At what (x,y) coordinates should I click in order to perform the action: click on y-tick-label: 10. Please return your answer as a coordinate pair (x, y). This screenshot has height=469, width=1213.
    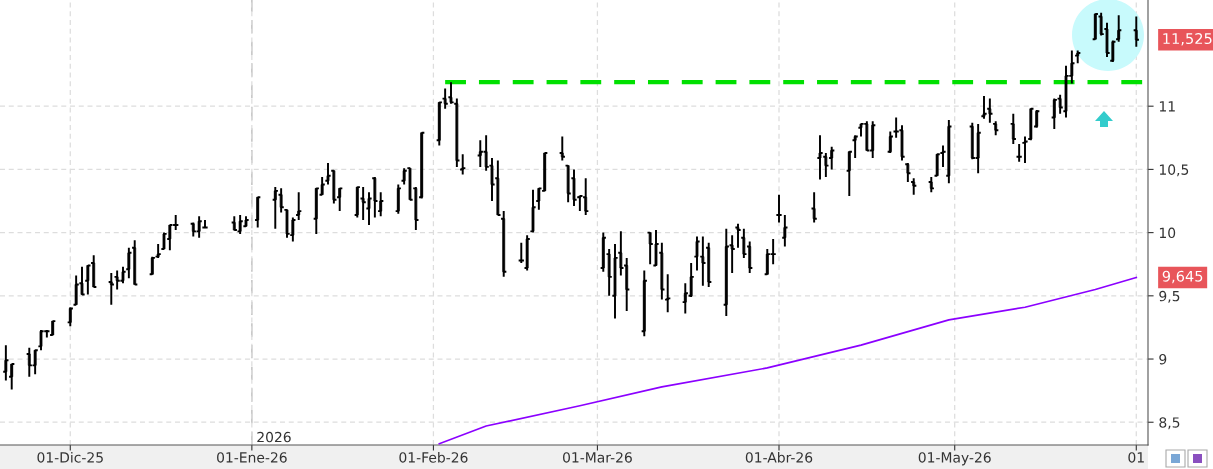
    Looking at the image, I should click on (1167, 233).